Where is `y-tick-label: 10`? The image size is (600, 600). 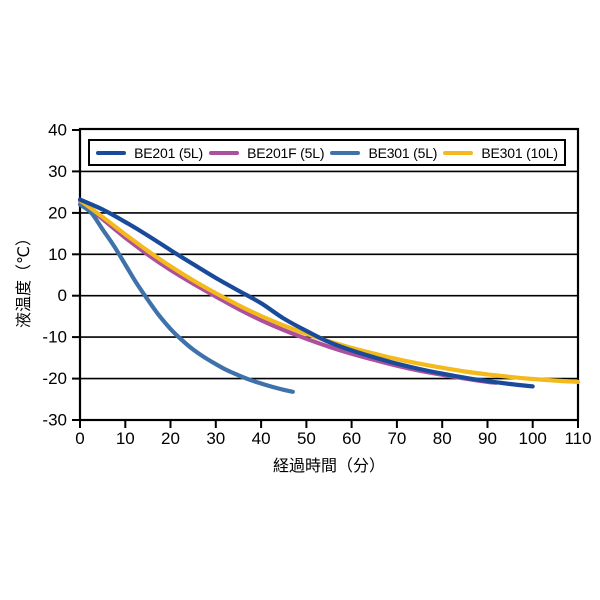
y-tick-label: 10 is located at coordinates (57, 254).